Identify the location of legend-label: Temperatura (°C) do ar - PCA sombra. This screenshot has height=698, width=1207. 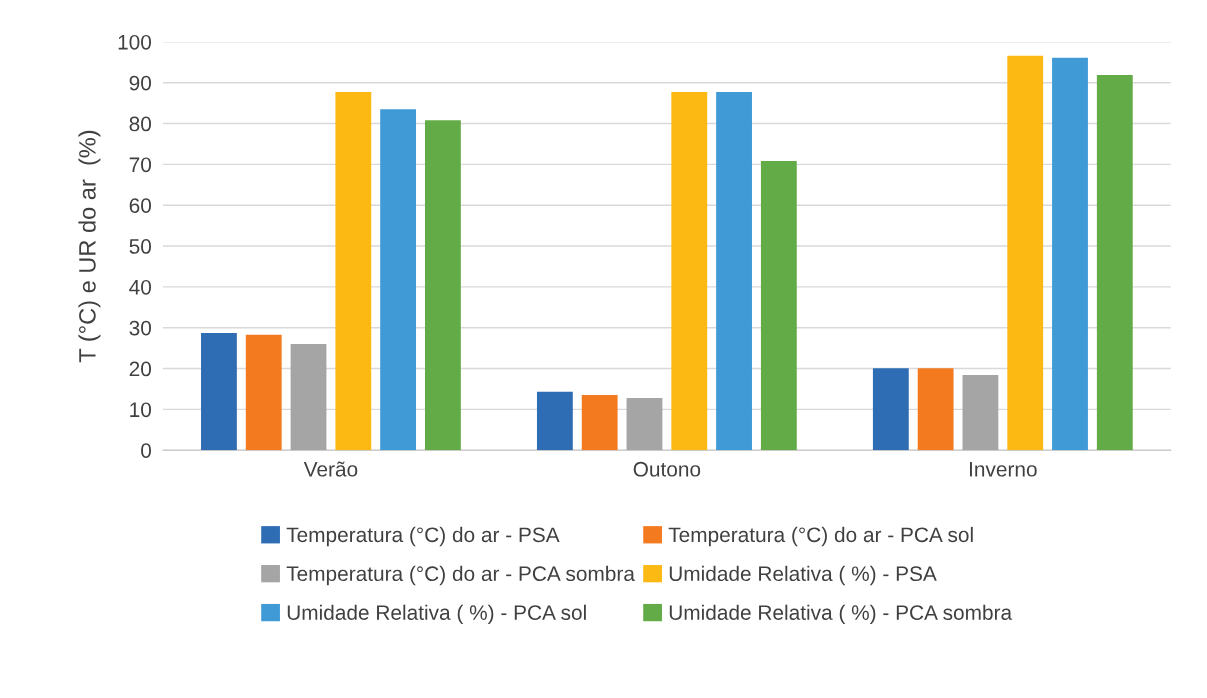
(460, 575).